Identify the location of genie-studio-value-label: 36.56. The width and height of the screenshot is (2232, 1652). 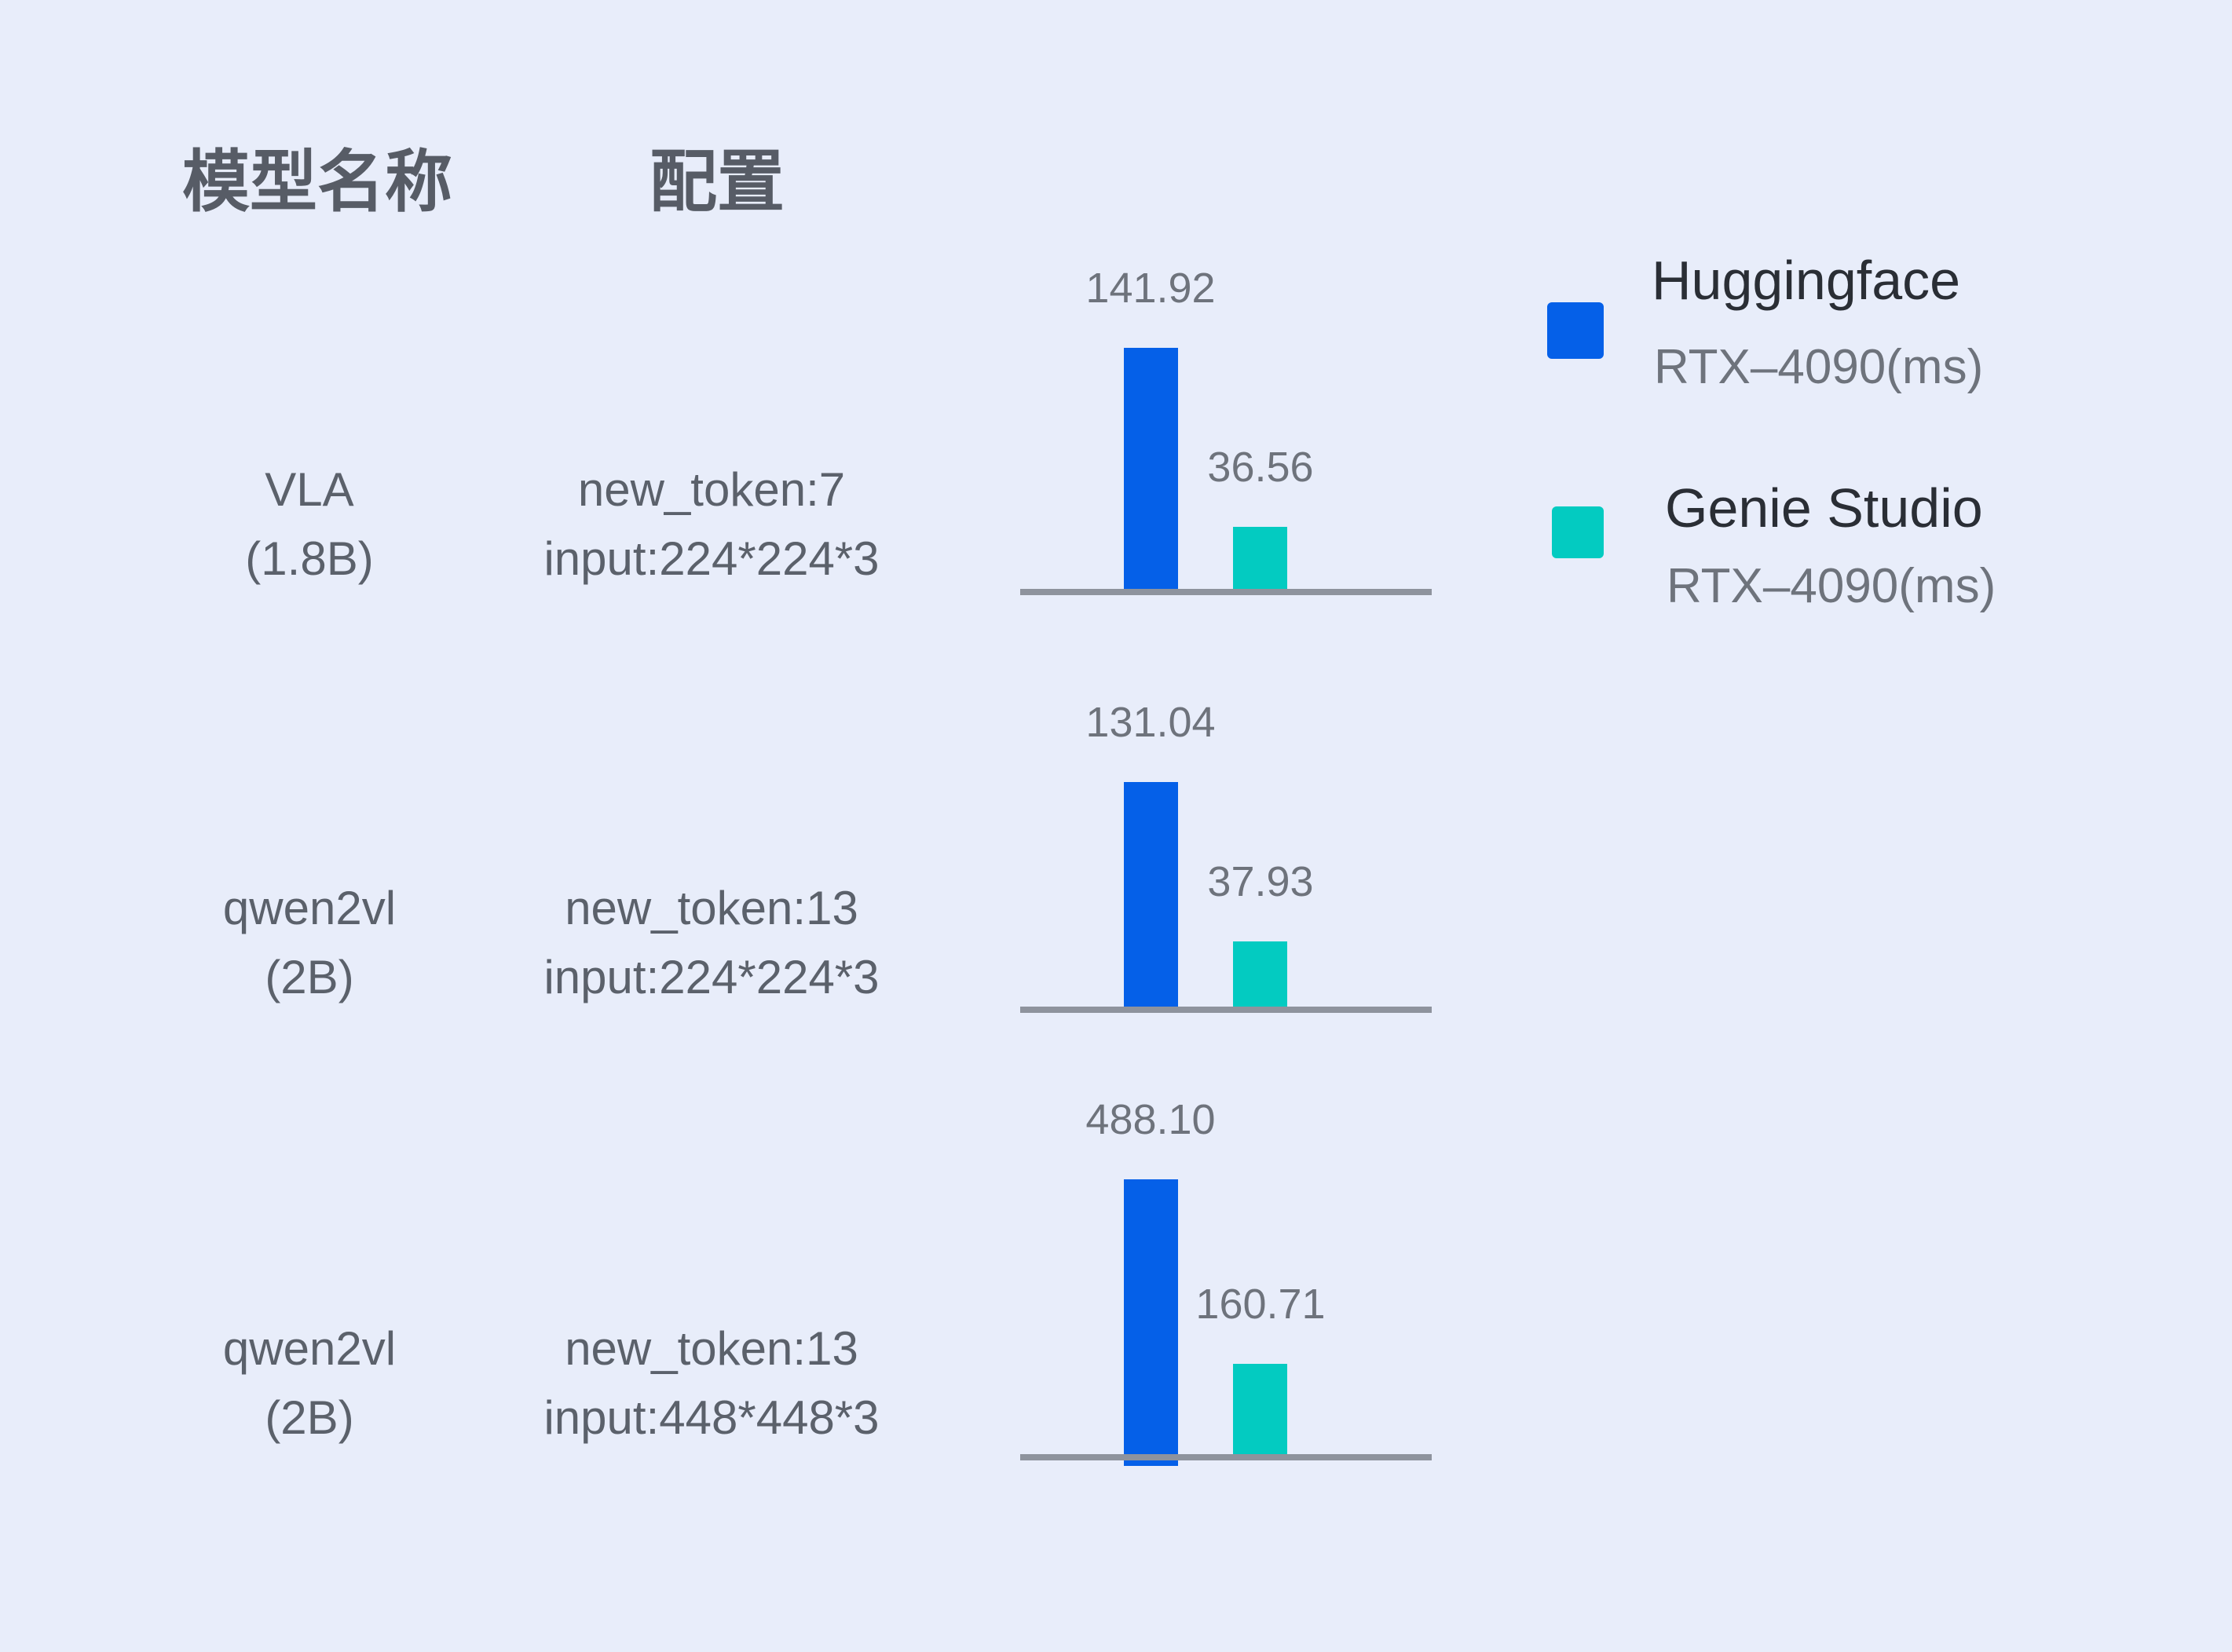
(1260, 467).